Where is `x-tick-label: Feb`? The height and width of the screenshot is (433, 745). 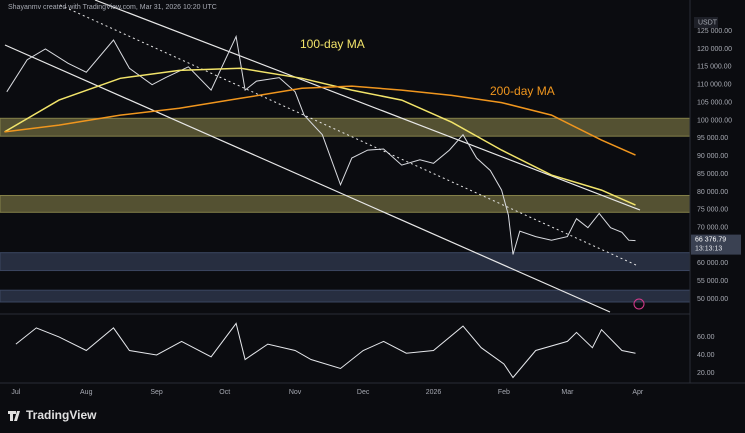
x-tick-label: Feb is located at coordinates (504, 392).